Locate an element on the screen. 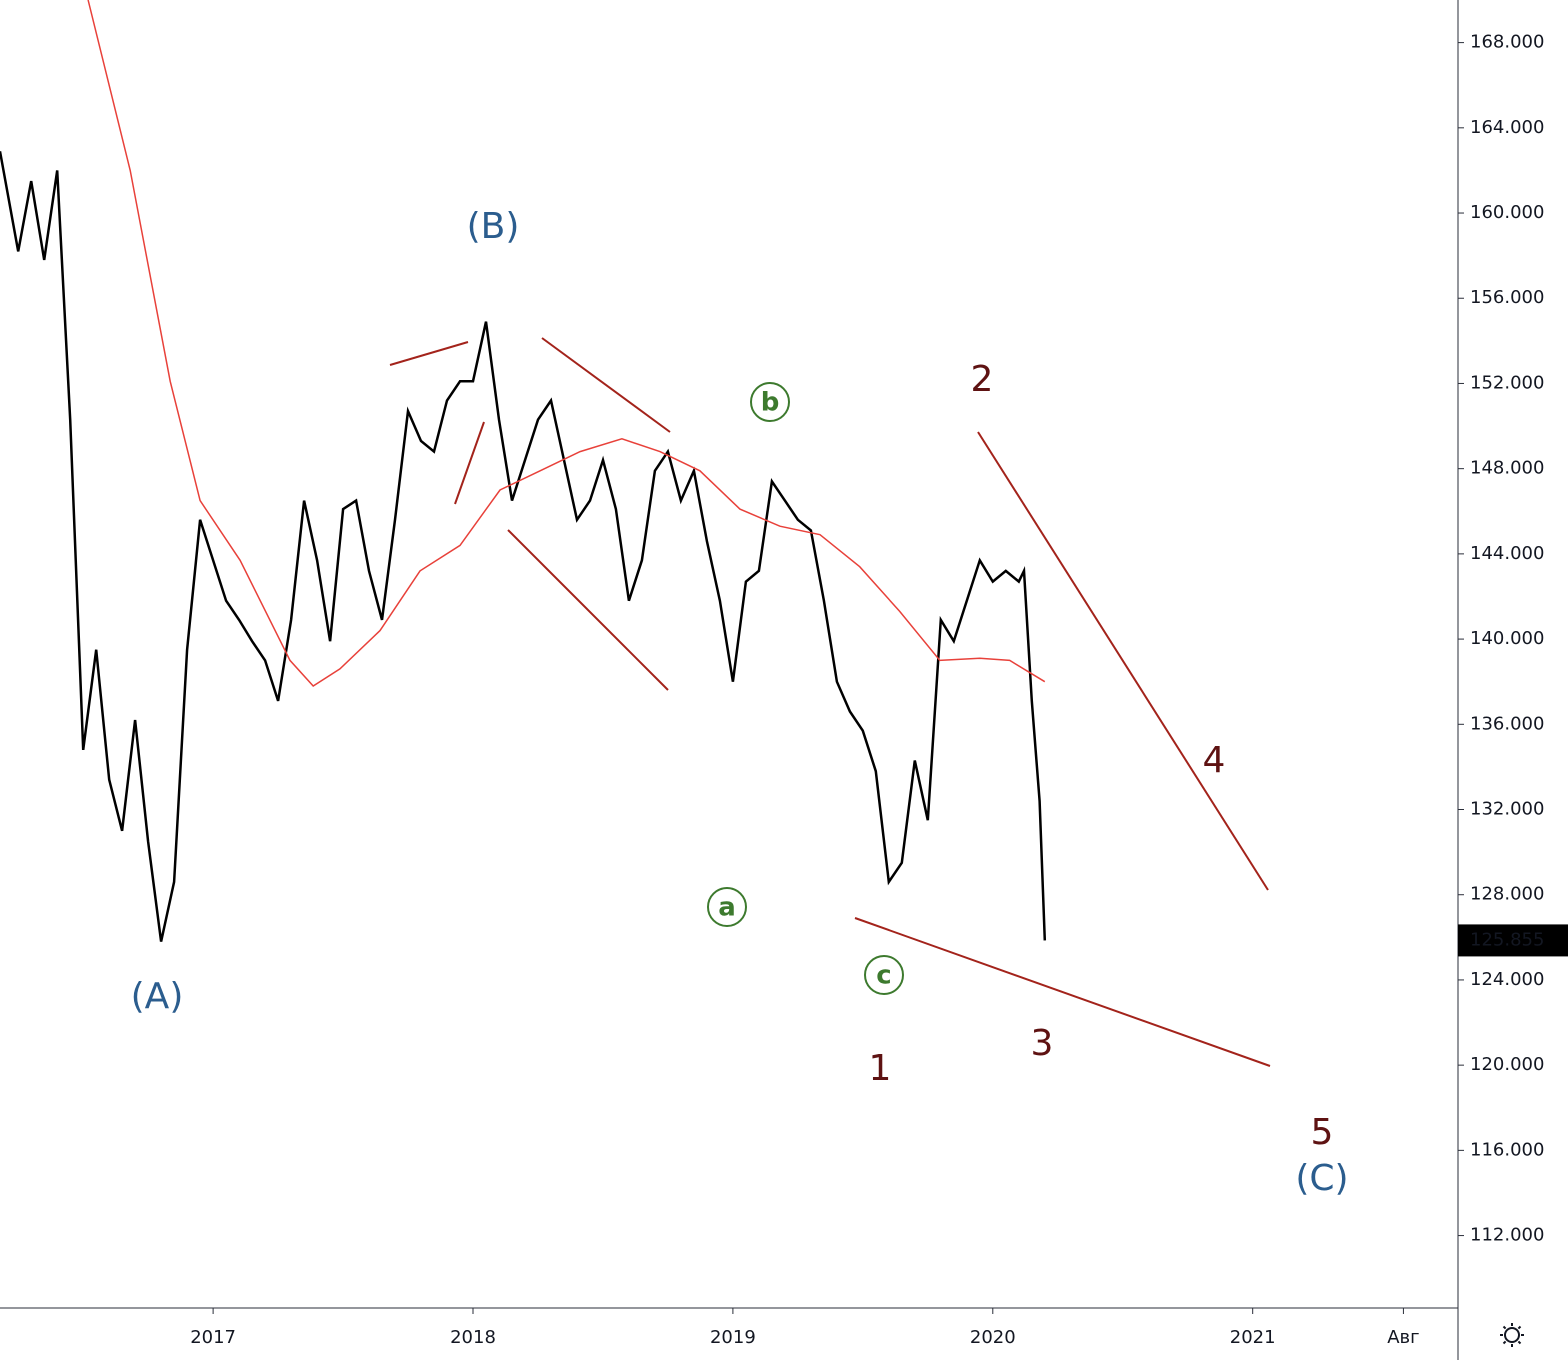 The width and height of the screenshot is (1568, 1360). y-tick-label: 164.000 is located at coordinates (1507, 127).